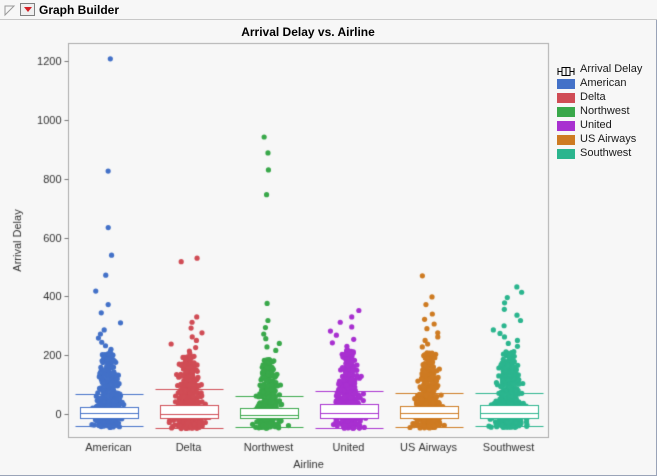 This screenshot has width=657, height=476. I want to click on legend-label: American, so click(603, 83).